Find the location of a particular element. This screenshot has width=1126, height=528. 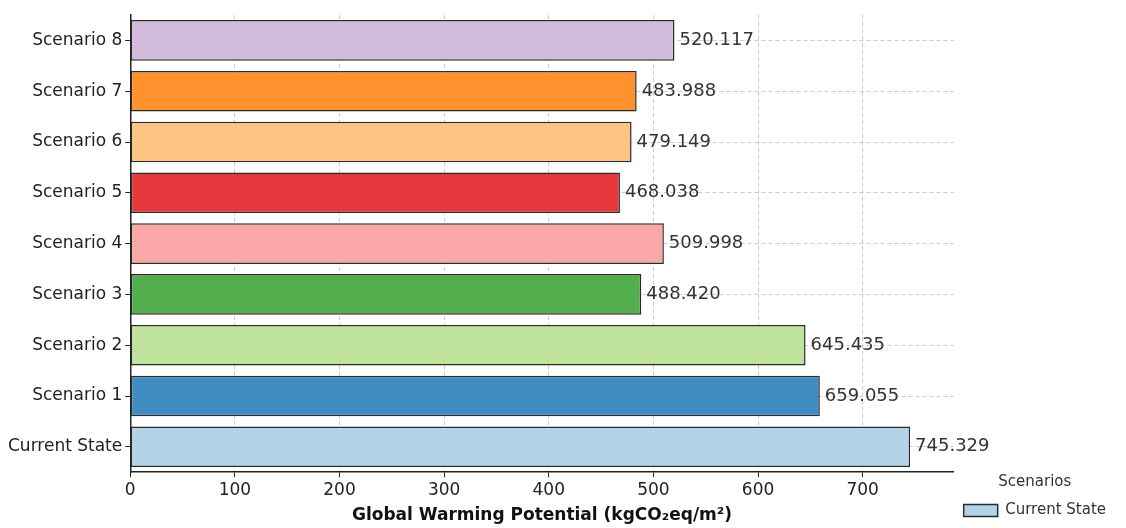

data-label: 468.038 is located at coordinates (662, 191).